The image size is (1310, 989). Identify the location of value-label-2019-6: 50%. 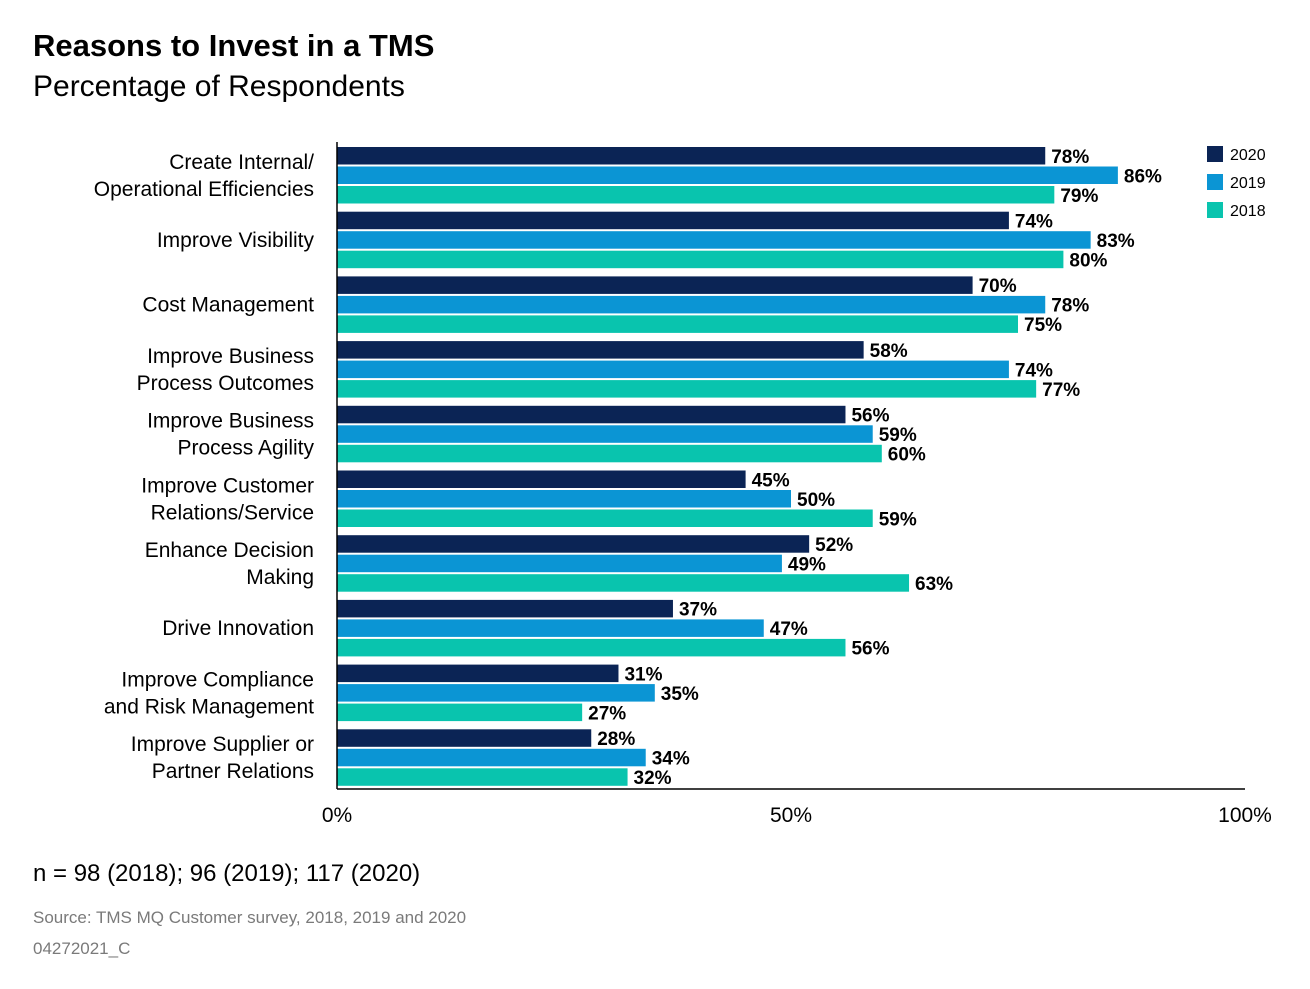
(816, 500).